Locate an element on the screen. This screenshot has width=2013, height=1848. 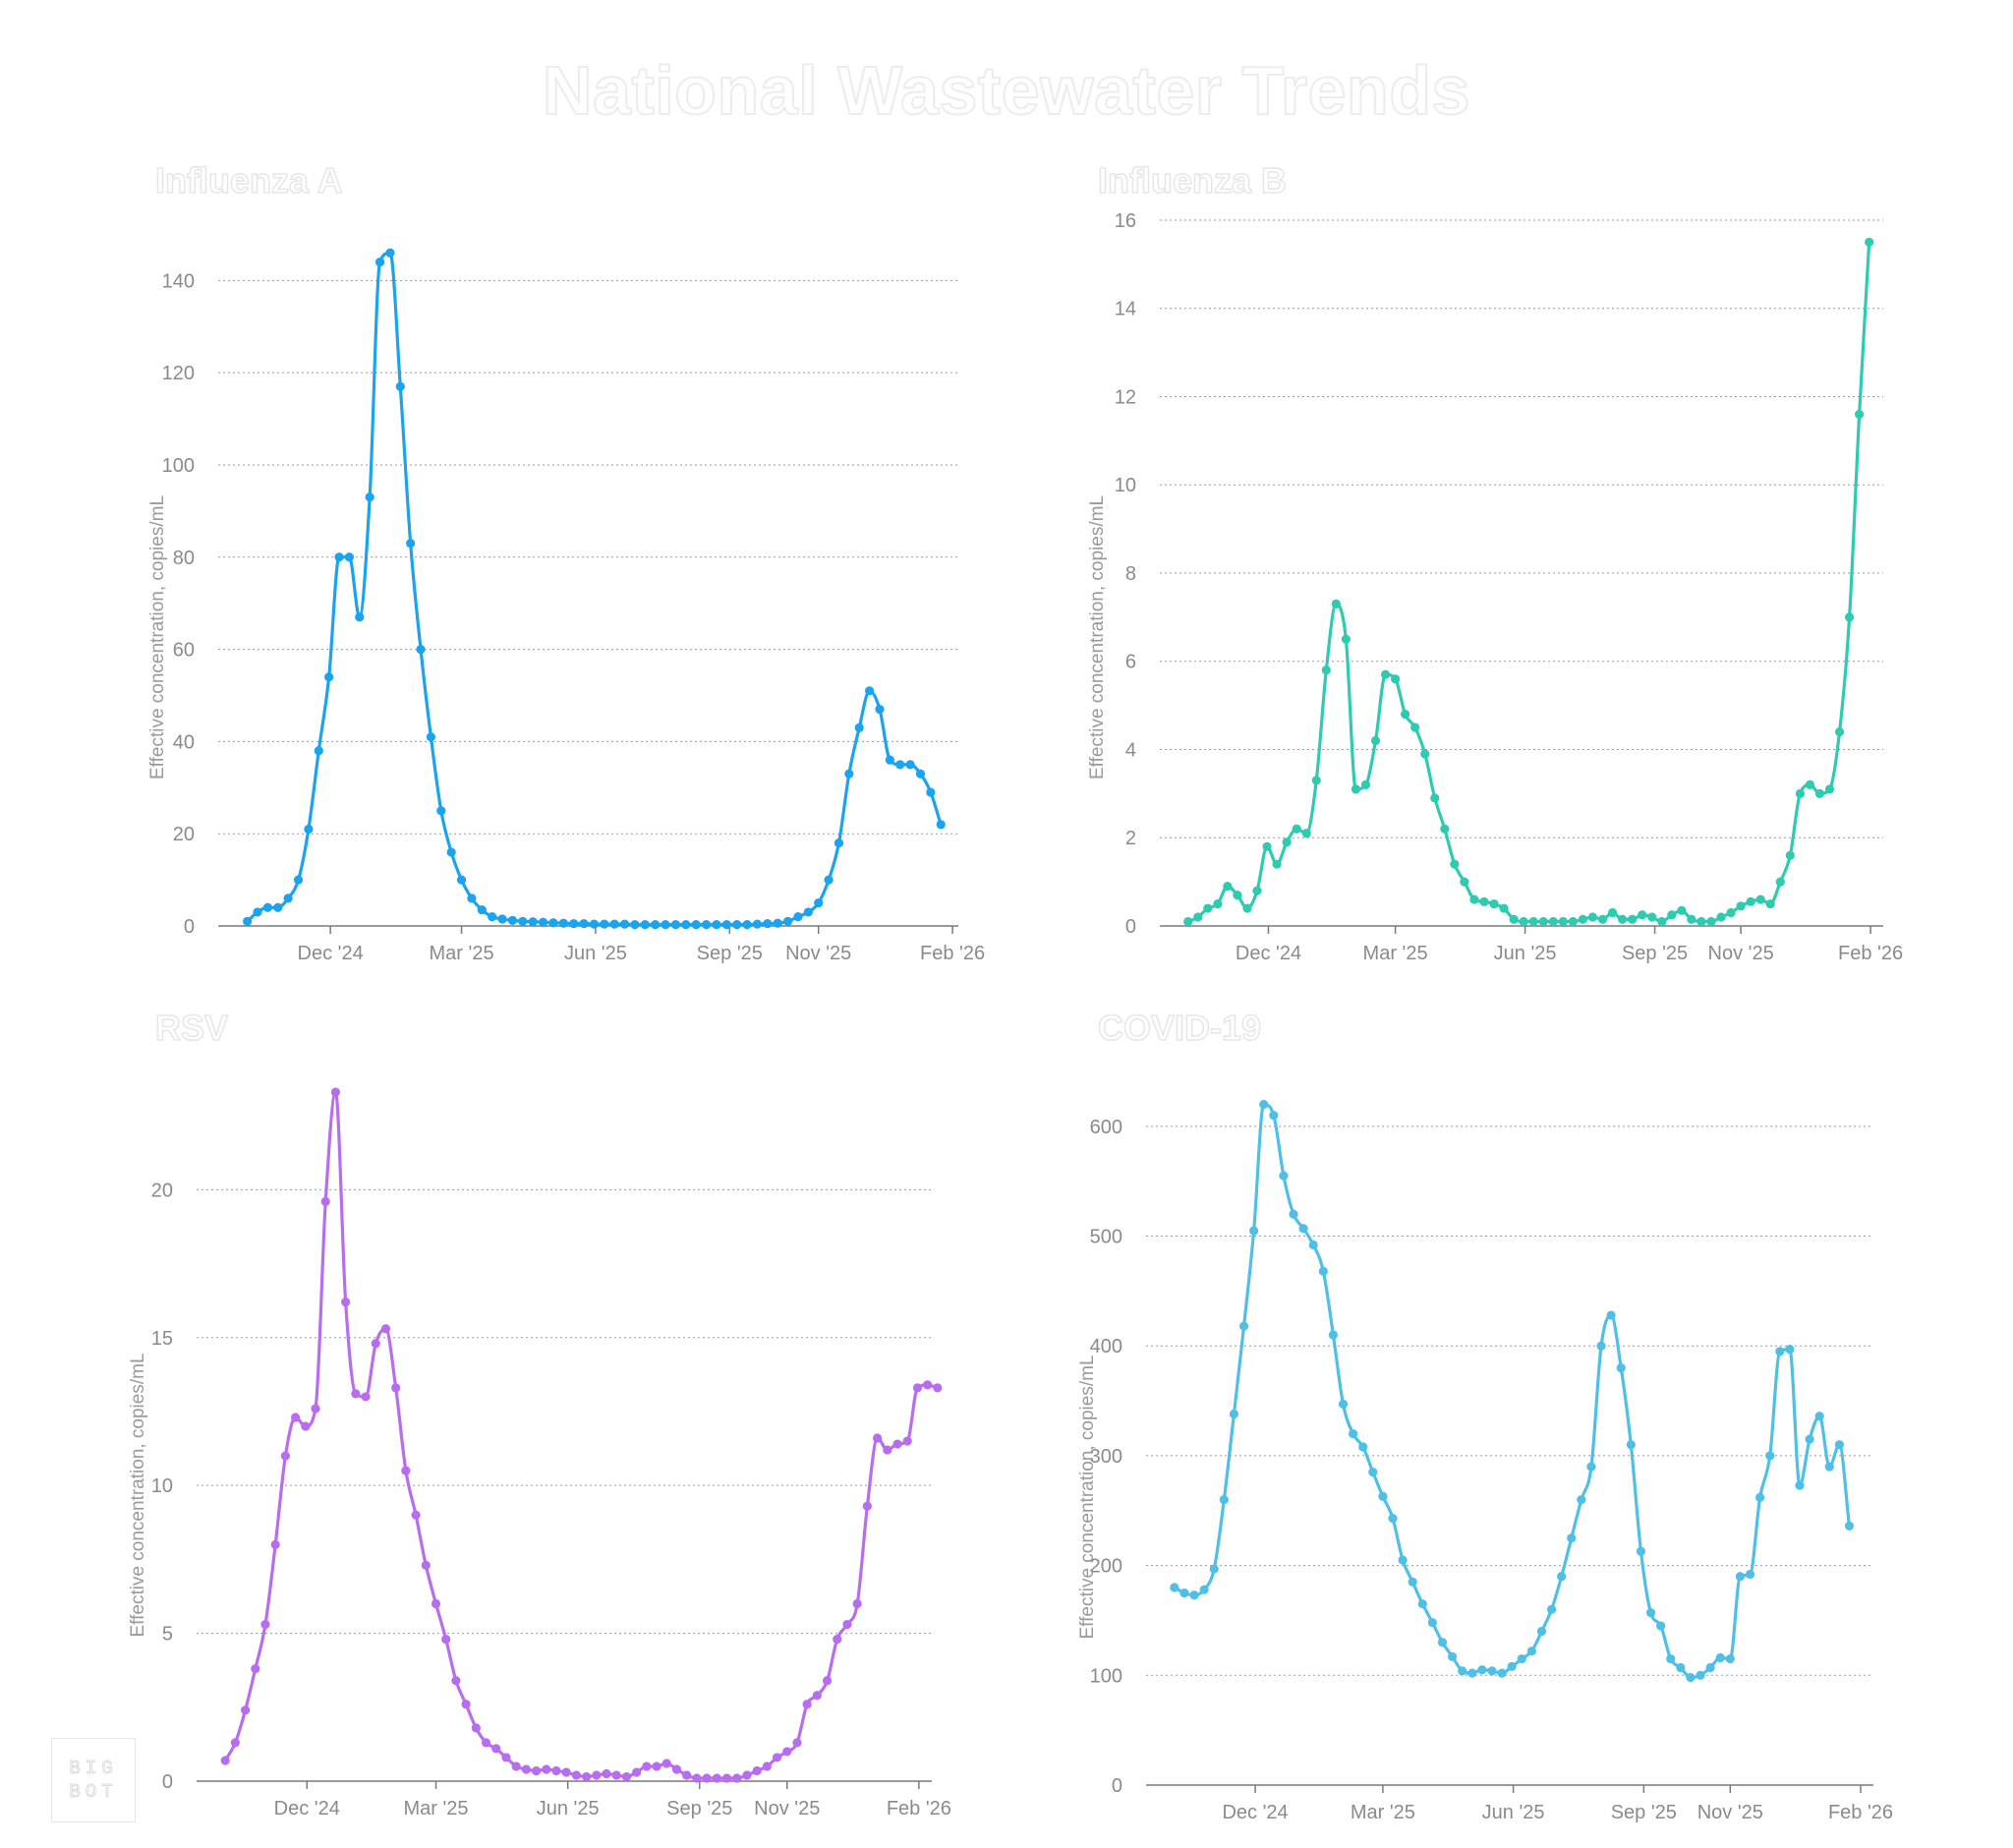
y-tick-label: 20 is located at coordinates (162, 1190).